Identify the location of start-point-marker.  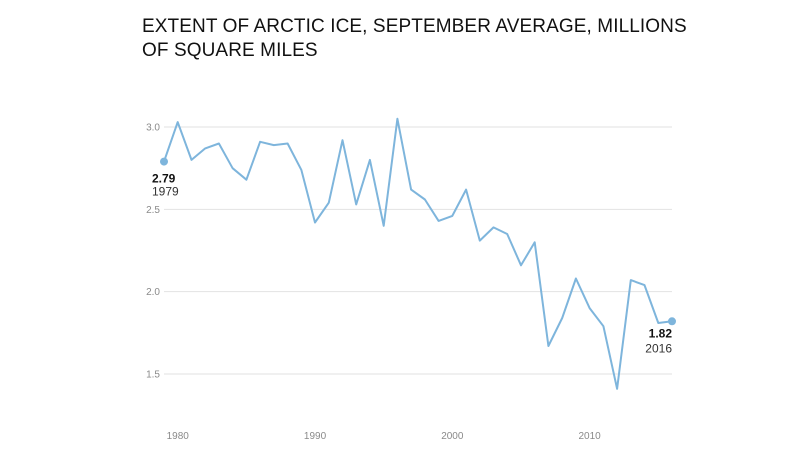
(164, 161).